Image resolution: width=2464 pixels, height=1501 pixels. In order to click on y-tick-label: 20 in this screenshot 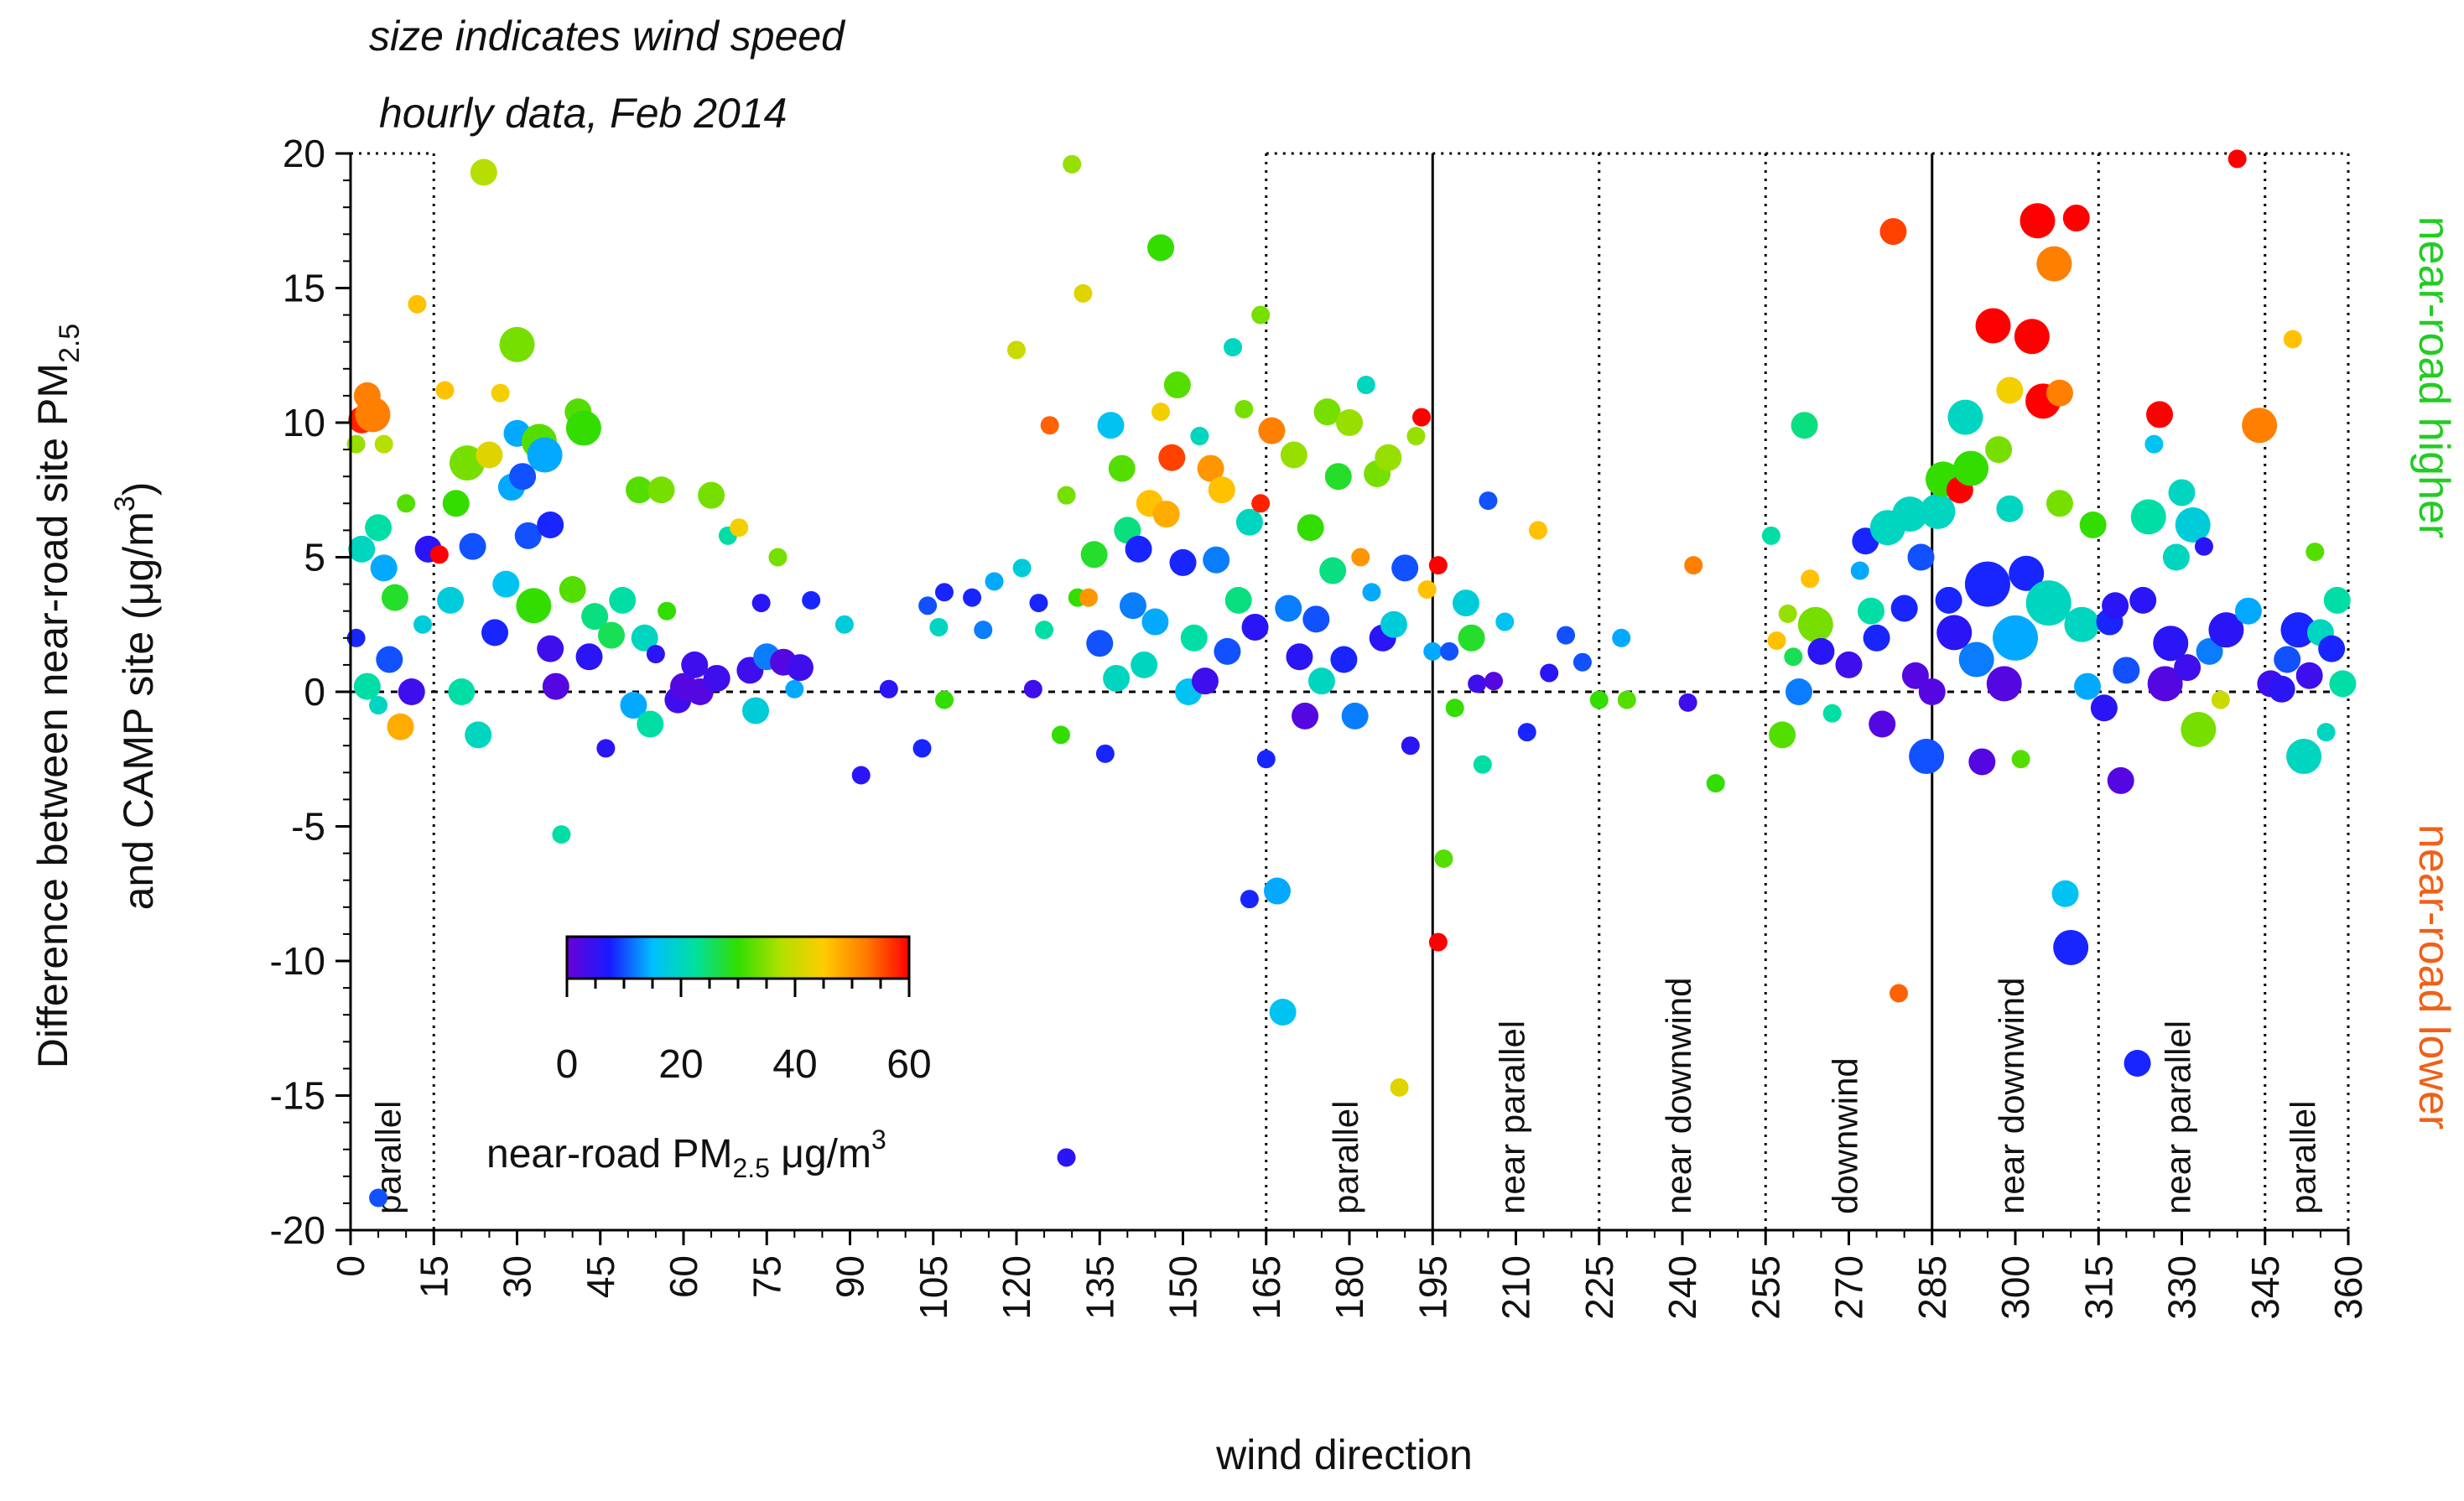, I will do `click(304, 153)`.